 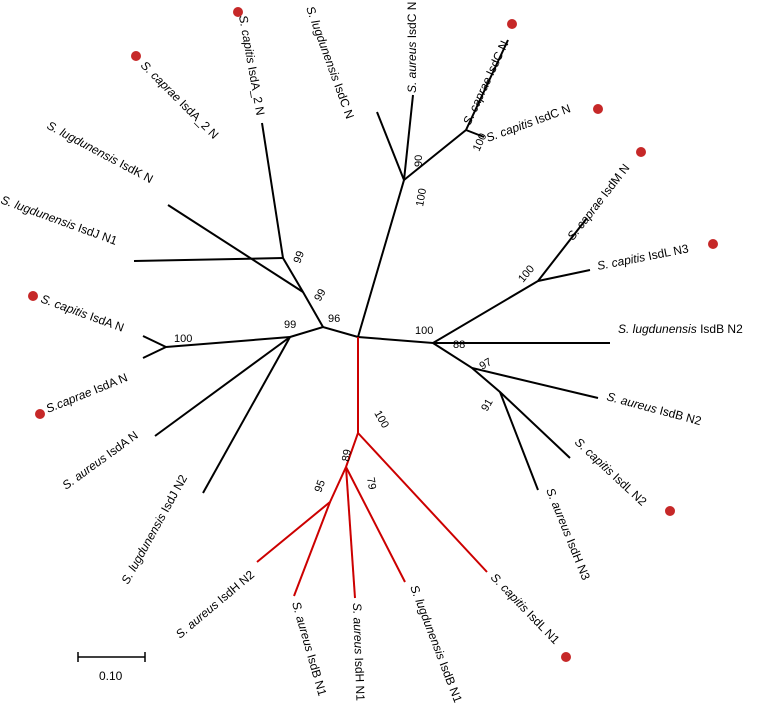 I want to click on taxon-label: S. caprae IsdM N, so click(x=598, y=202).